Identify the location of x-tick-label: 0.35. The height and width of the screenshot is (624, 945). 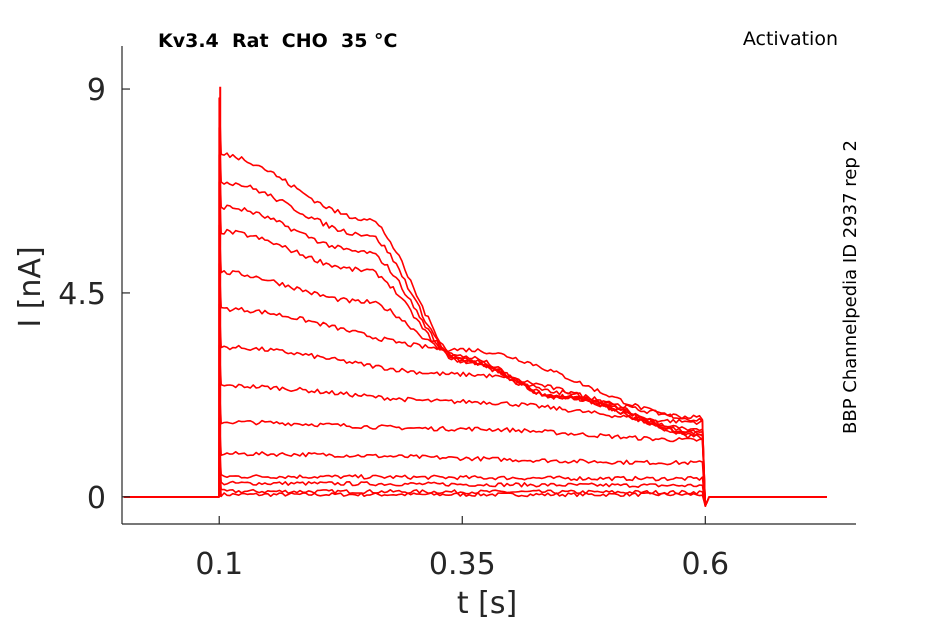
(462, 564).